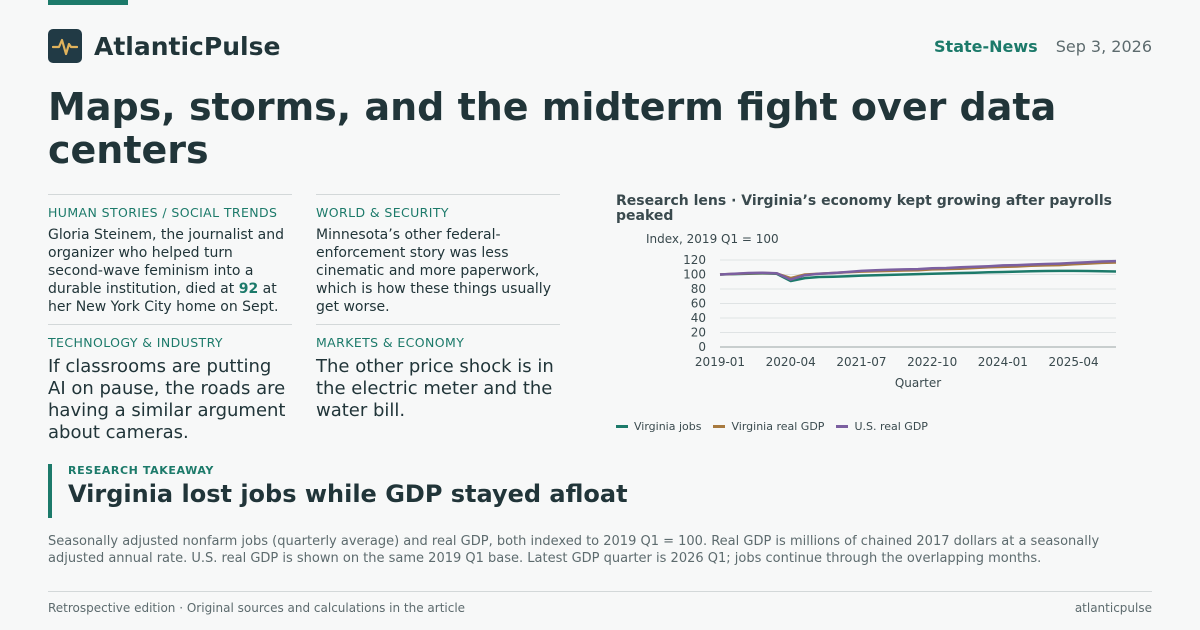 This screenshot has width=1200, height=630. Describe the element at coordinates (698, 289) in the screenshot. I see `y-tick-label: 80` at that location.